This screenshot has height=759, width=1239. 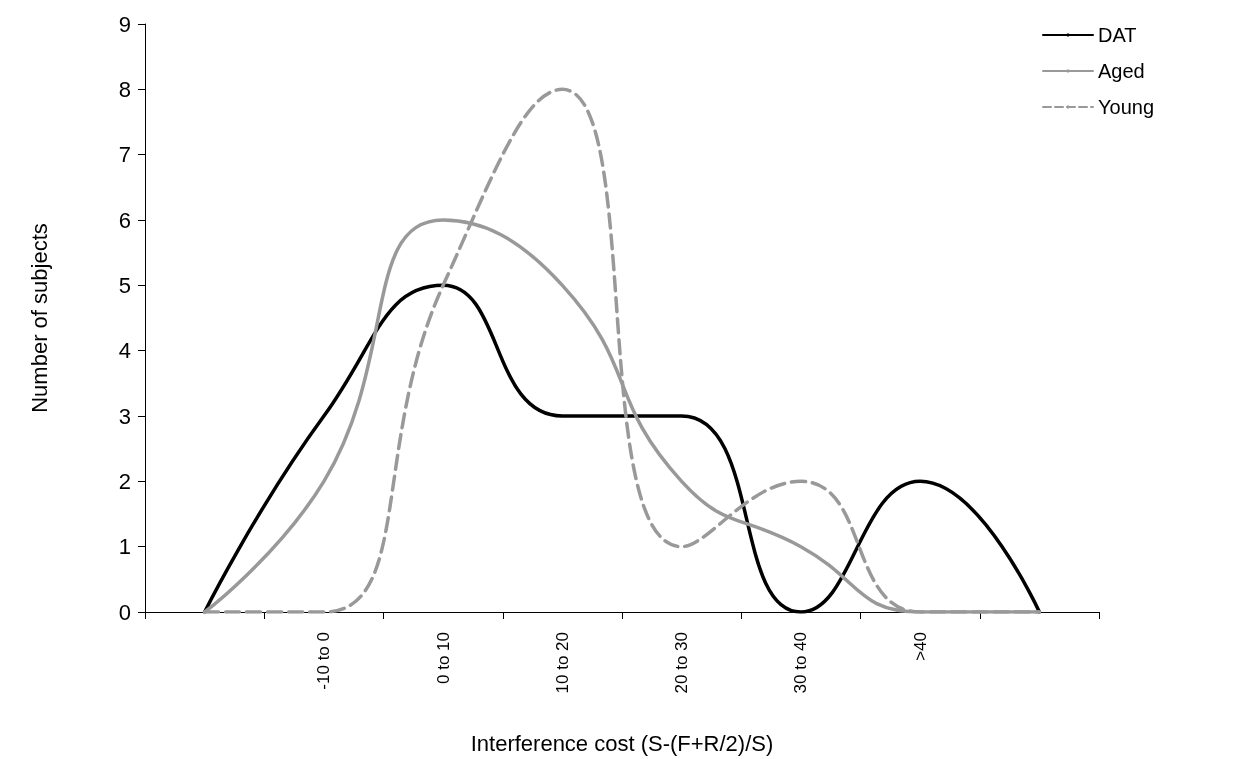 I want to click on x-tick-label: >40, so click(x=920, y=646).